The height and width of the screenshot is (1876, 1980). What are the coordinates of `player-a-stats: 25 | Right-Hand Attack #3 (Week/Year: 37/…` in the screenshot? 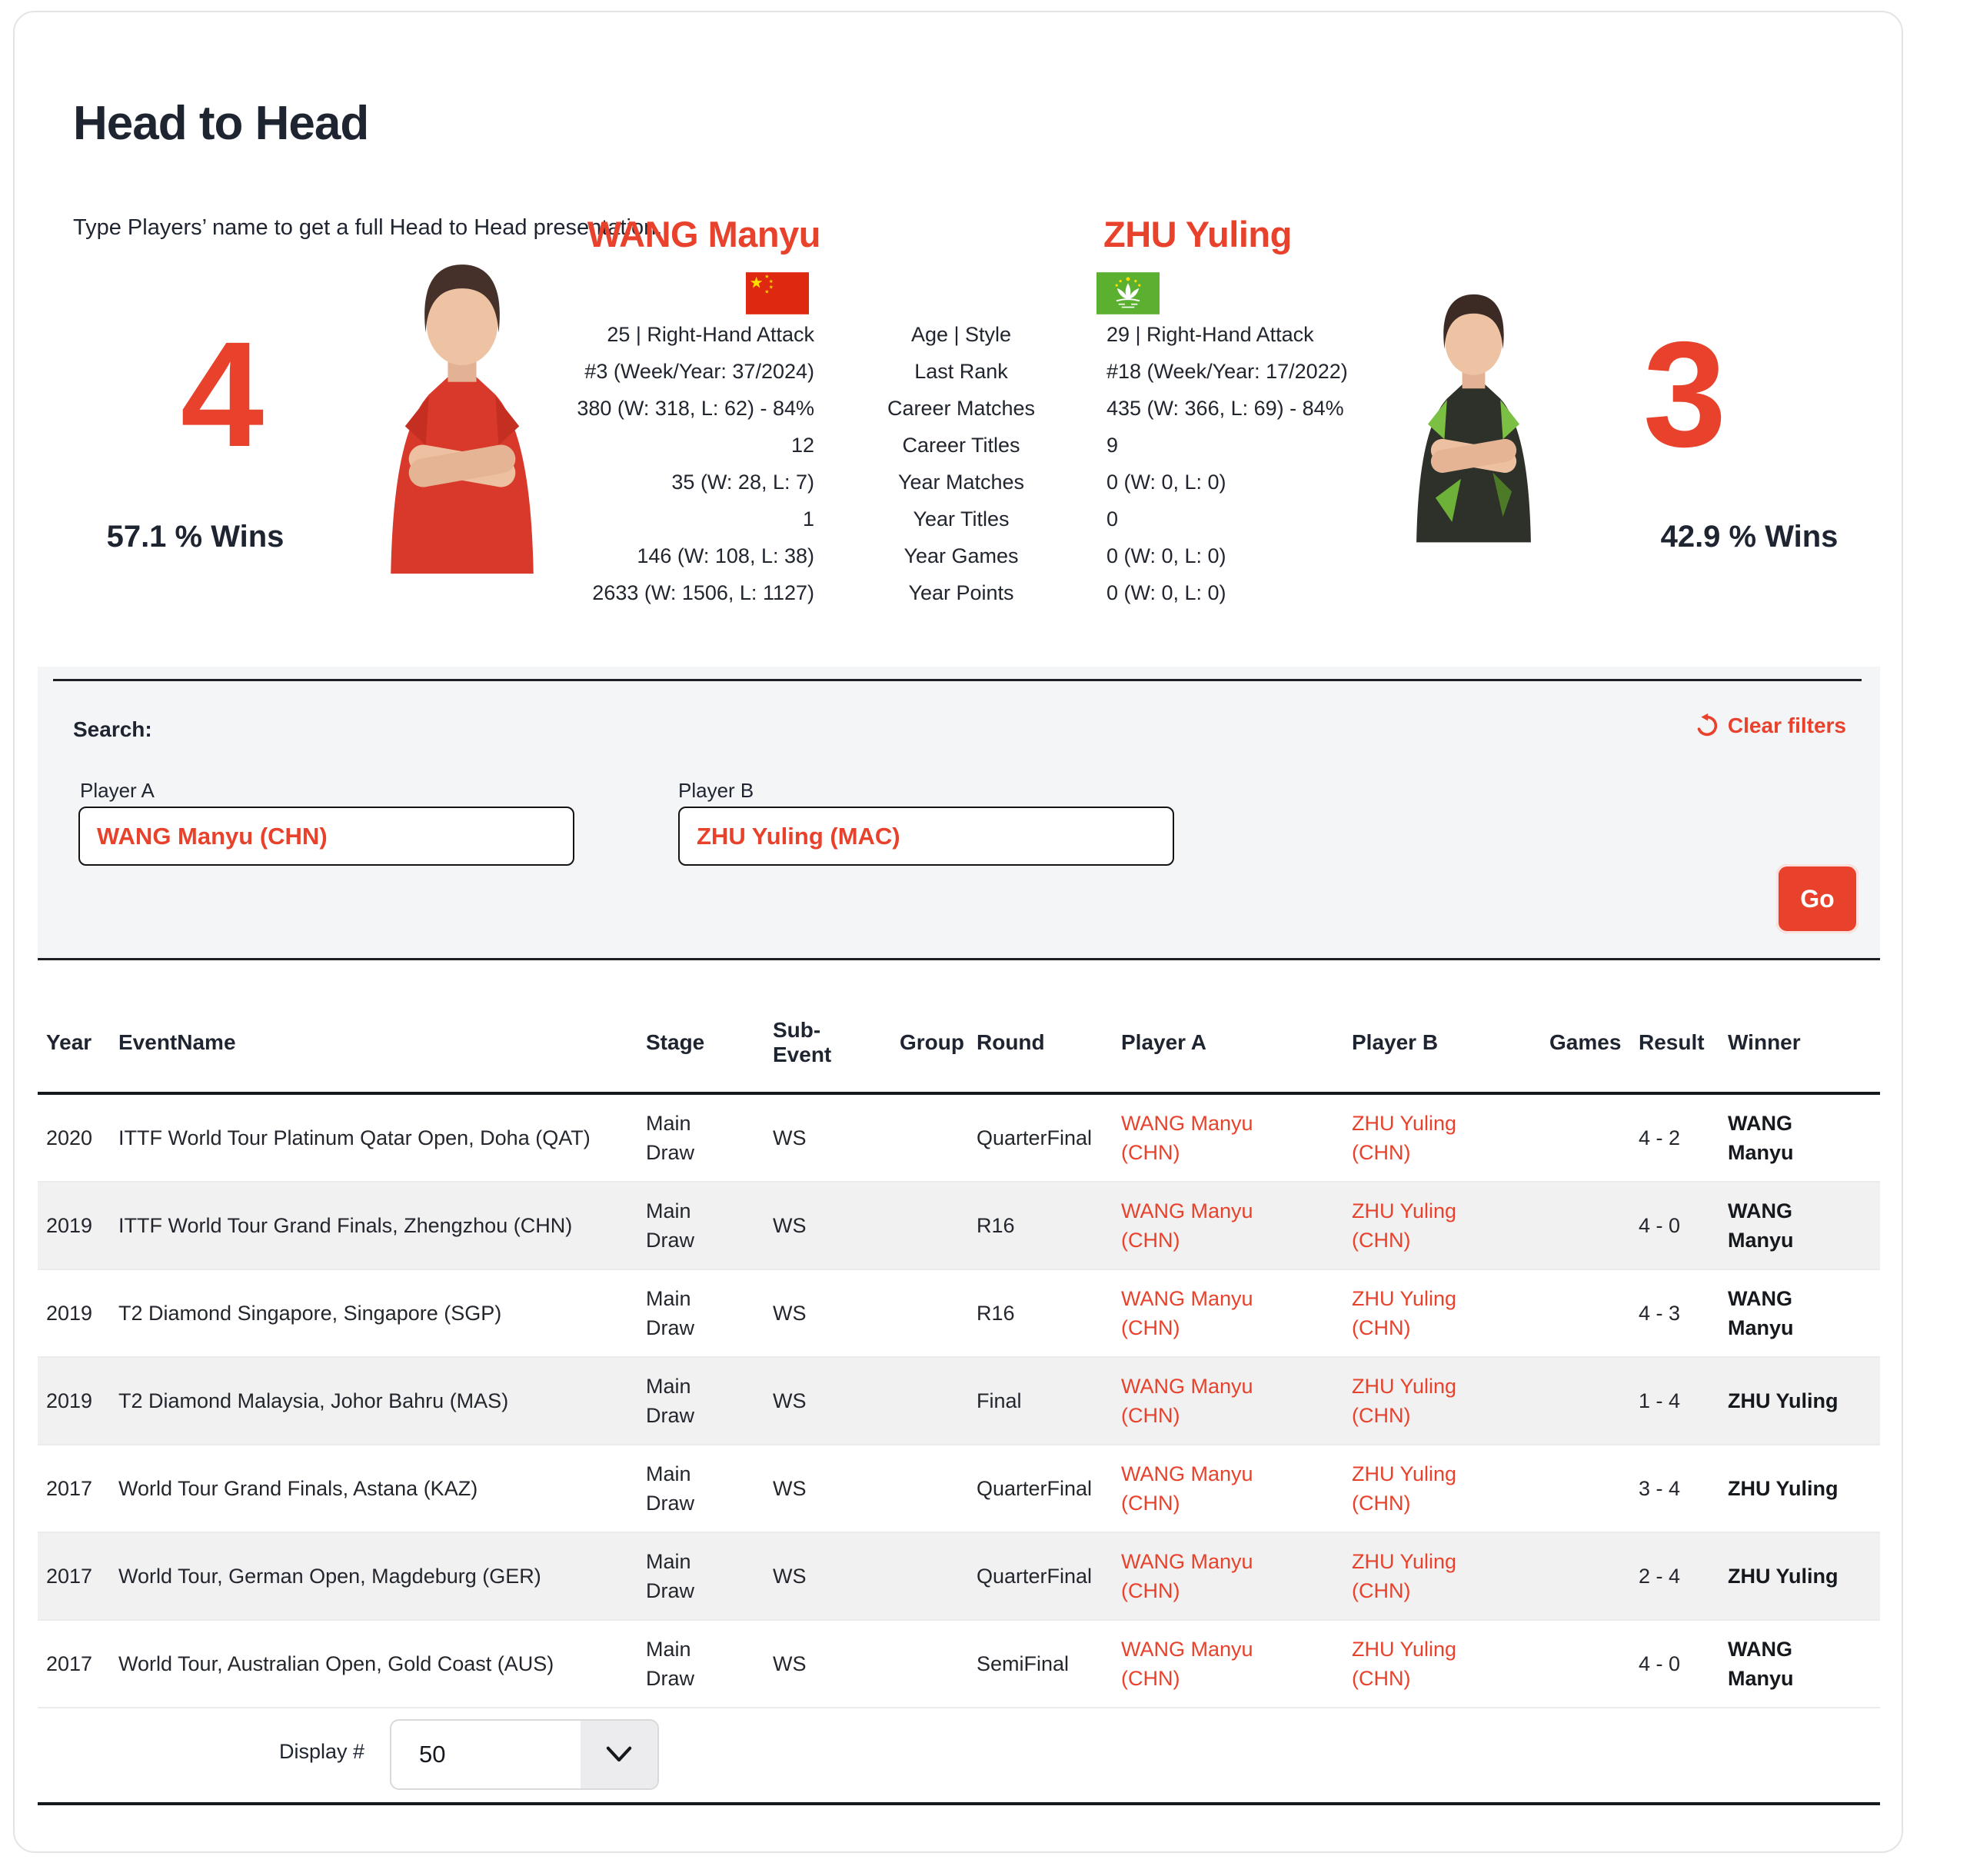 It's located at (614, 463).